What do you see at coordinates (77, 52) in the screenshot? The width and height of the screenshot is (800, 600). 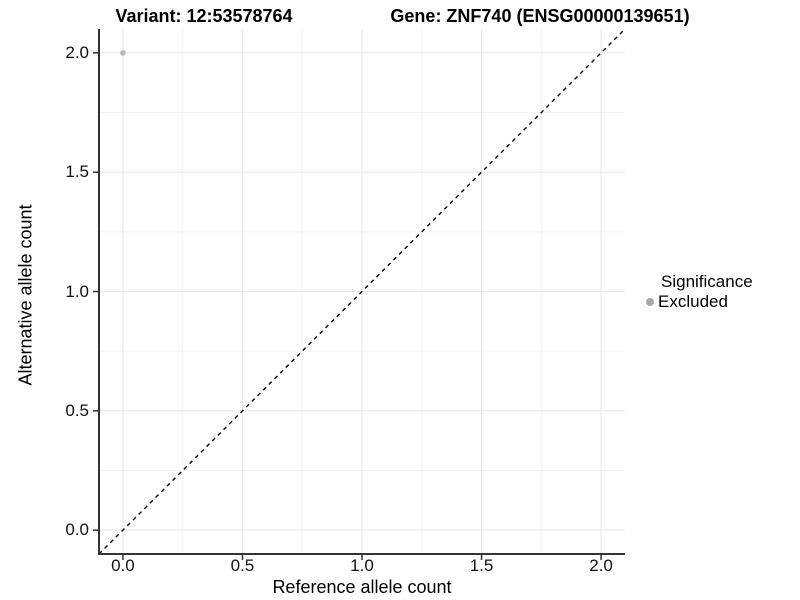 I see `y-tick-label: 2.0` at bounding box center [77, 52].